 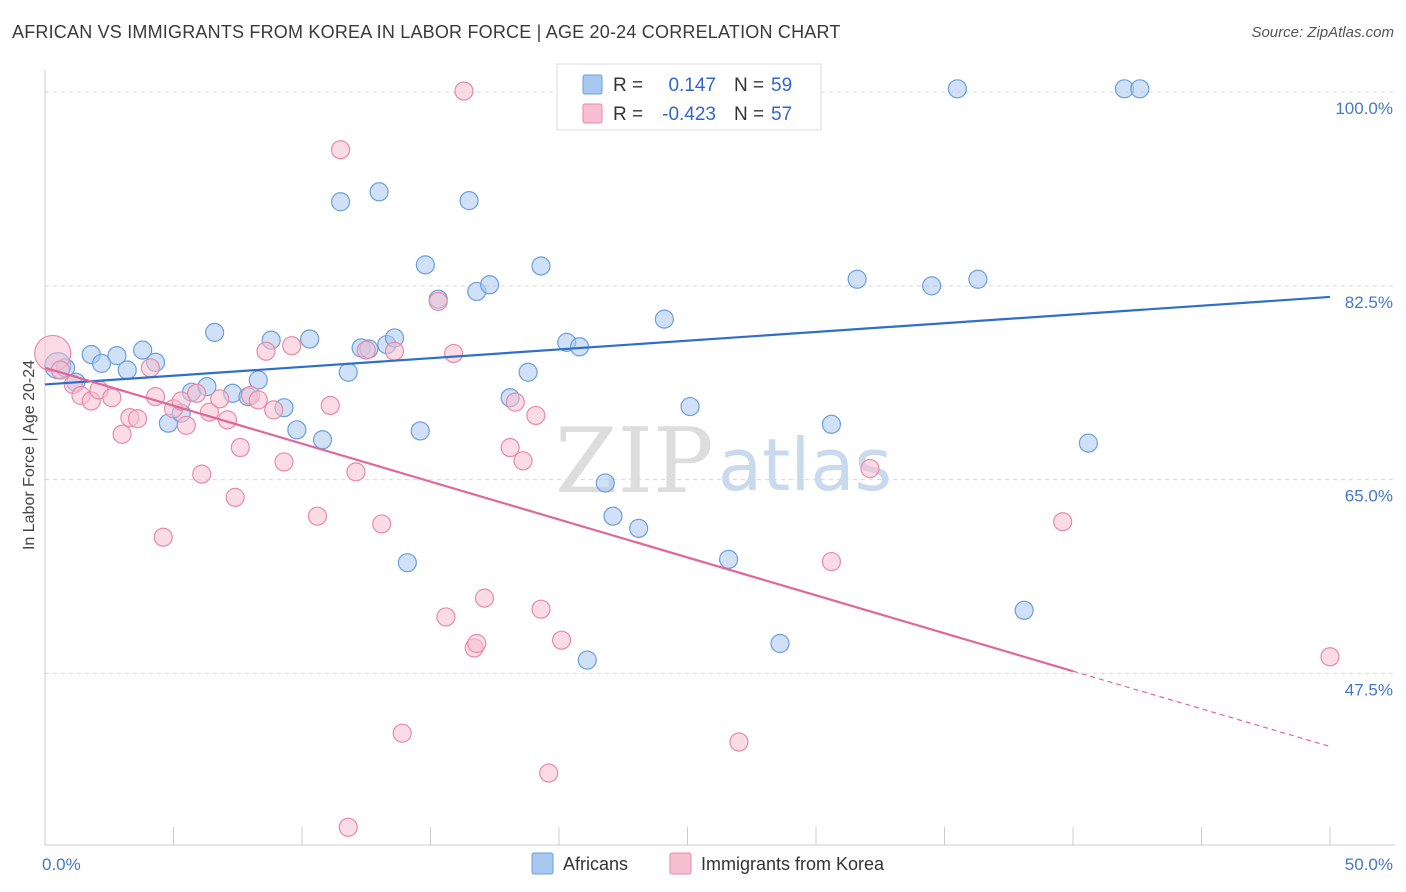 I want to click on legend-bottom-swatch-africans, so click(x=542, y=863).